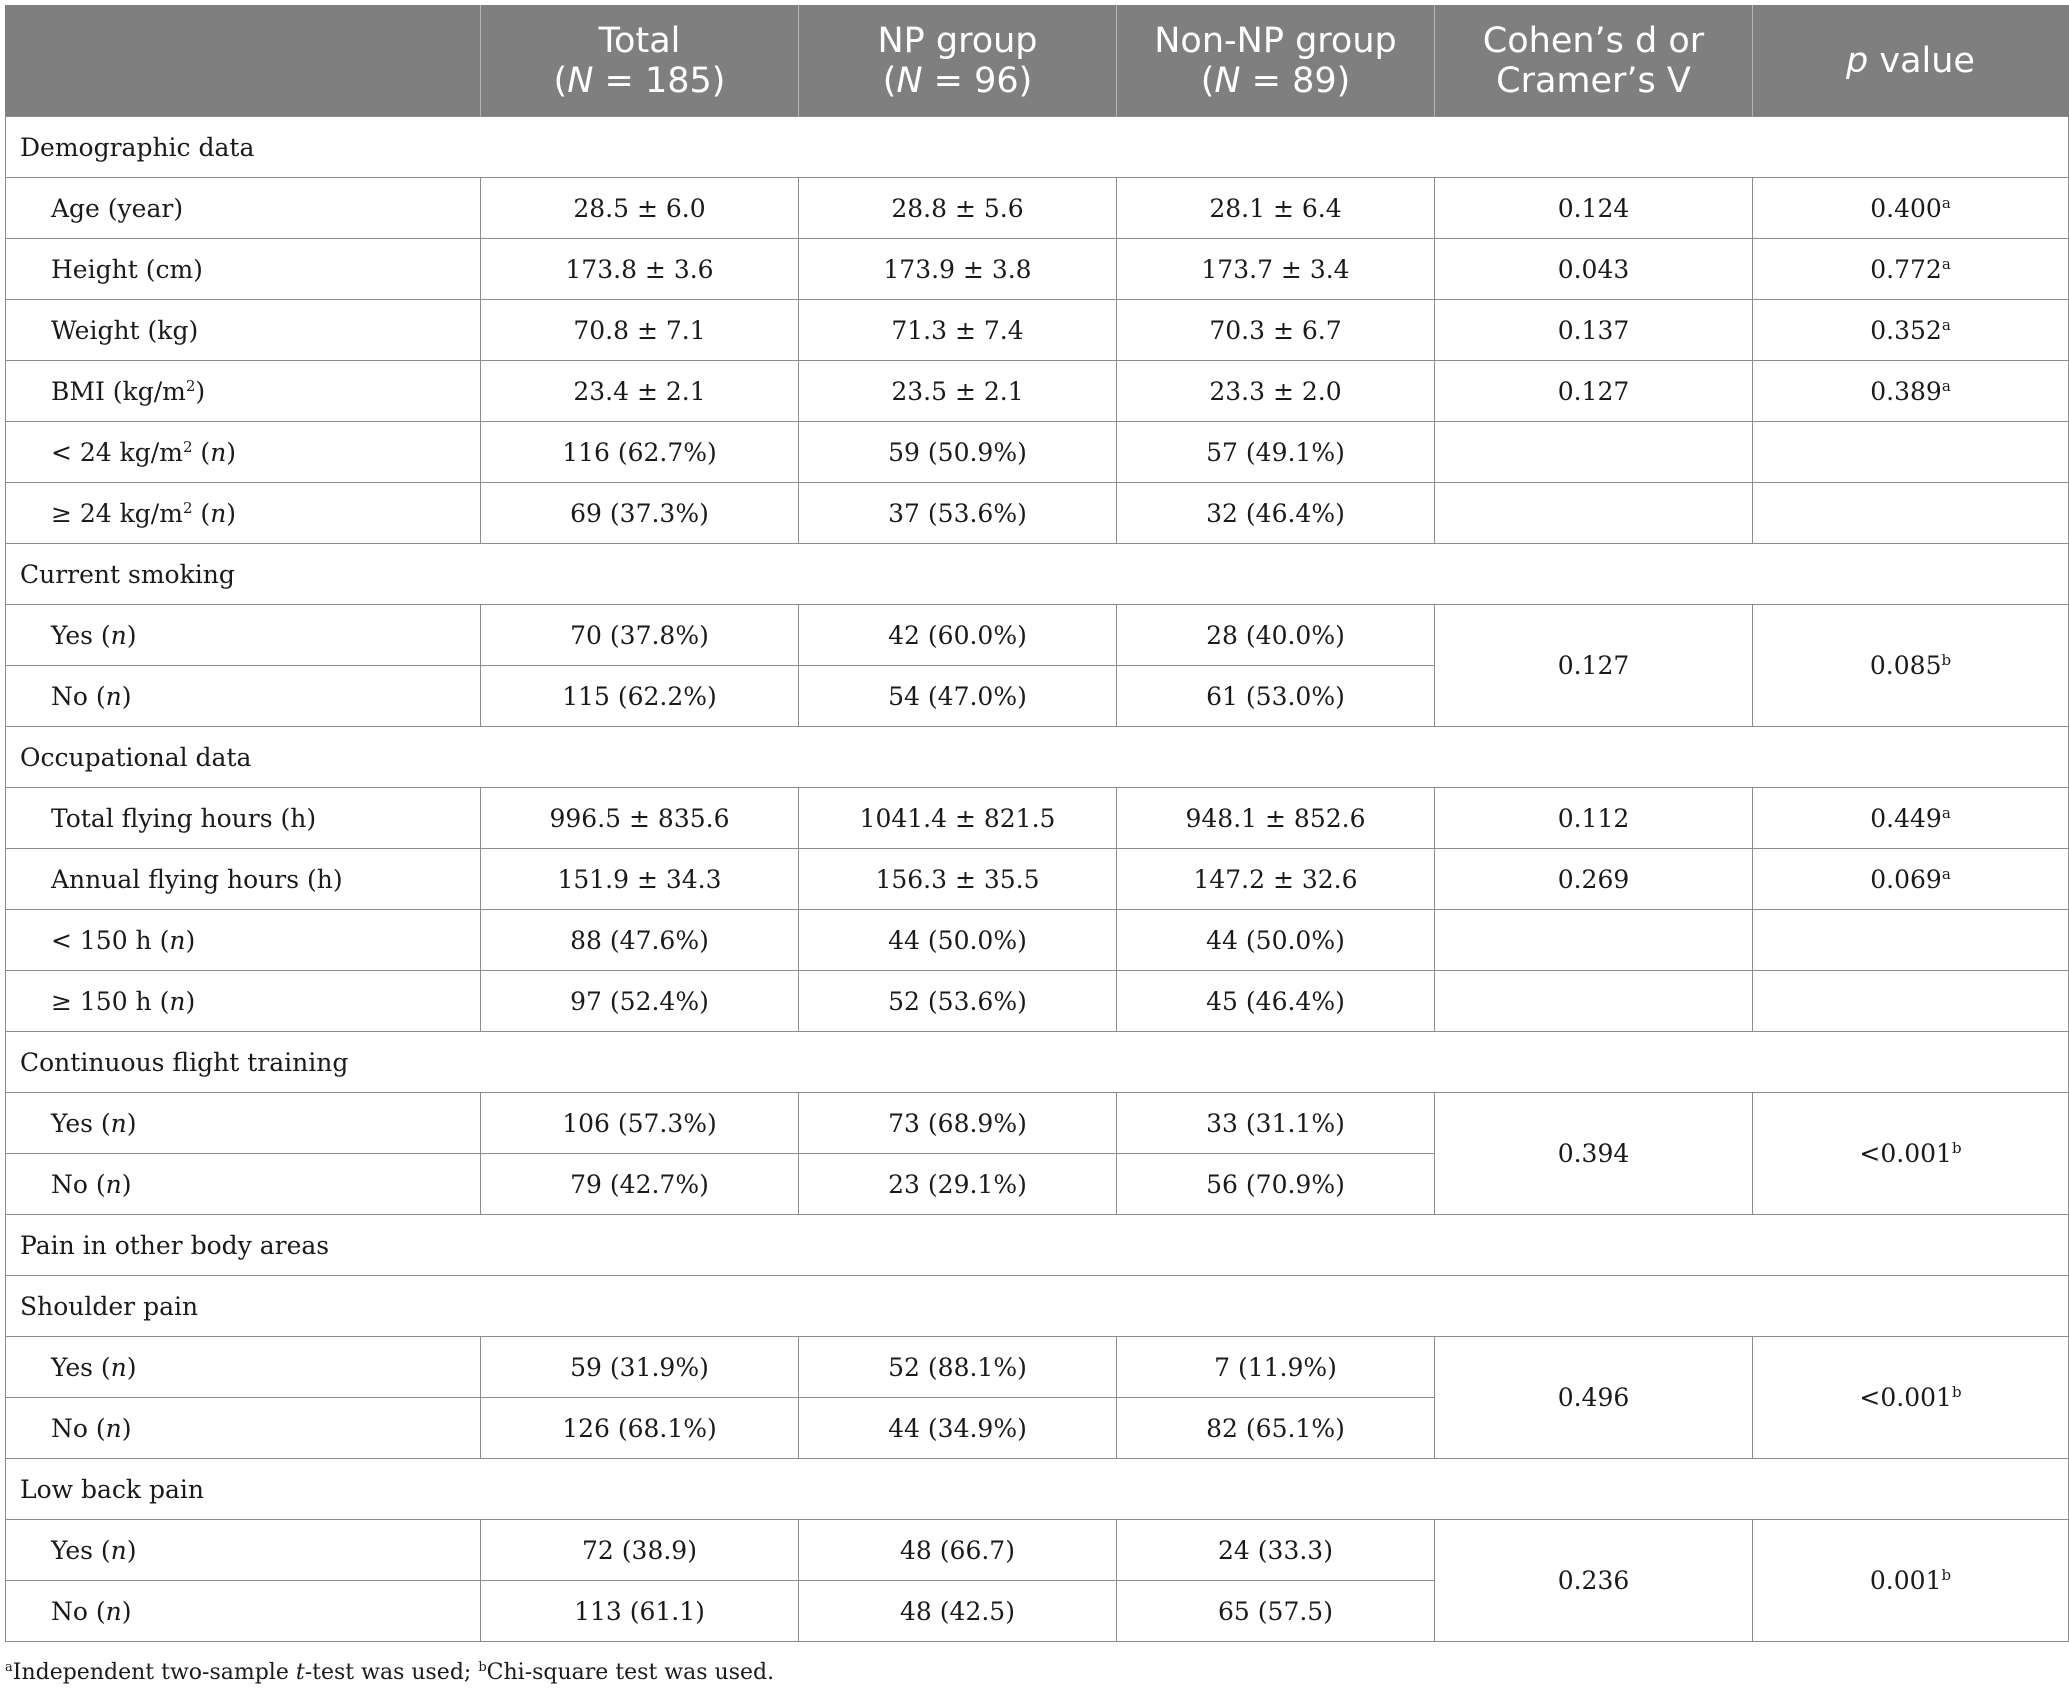 The height and width of the screenshot is (1702, 2069). Describe the element at coordinates (243, 1001) in the screenshot. I see `row-label: ≥ 150 h (n)` at that location.